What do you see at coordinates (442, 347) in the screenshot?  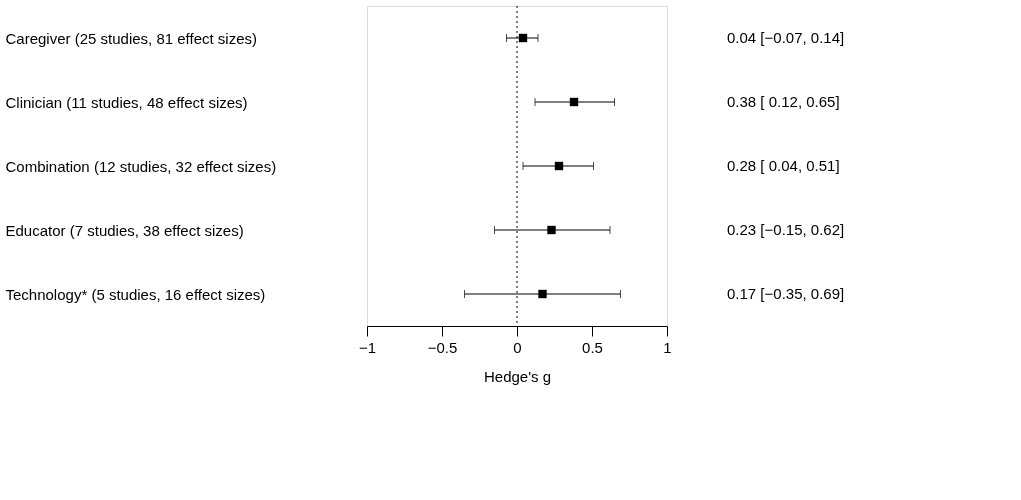 I see `x-tick-label: −0.5` at bounding box center [442, 347].